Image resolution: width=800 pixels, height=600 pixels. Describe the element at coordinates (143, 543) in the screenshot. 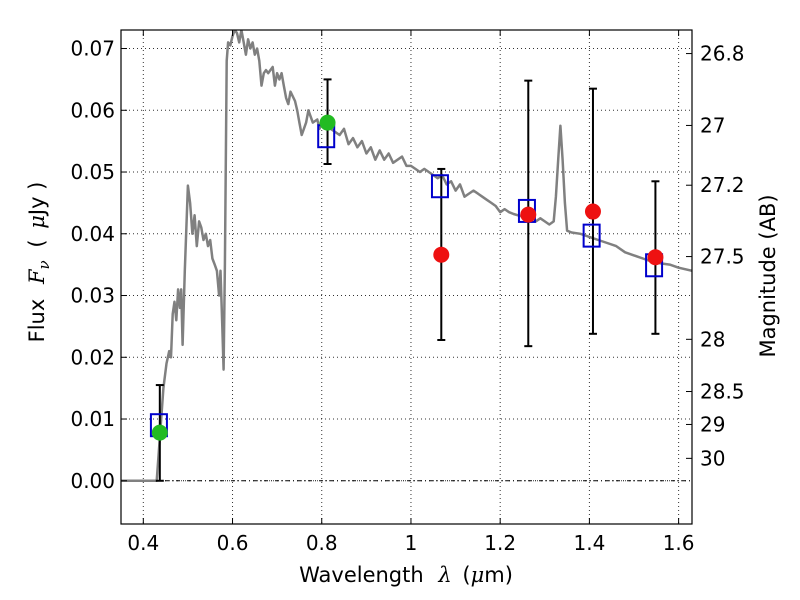

I see `x-tick-label: 0.4` at that location.